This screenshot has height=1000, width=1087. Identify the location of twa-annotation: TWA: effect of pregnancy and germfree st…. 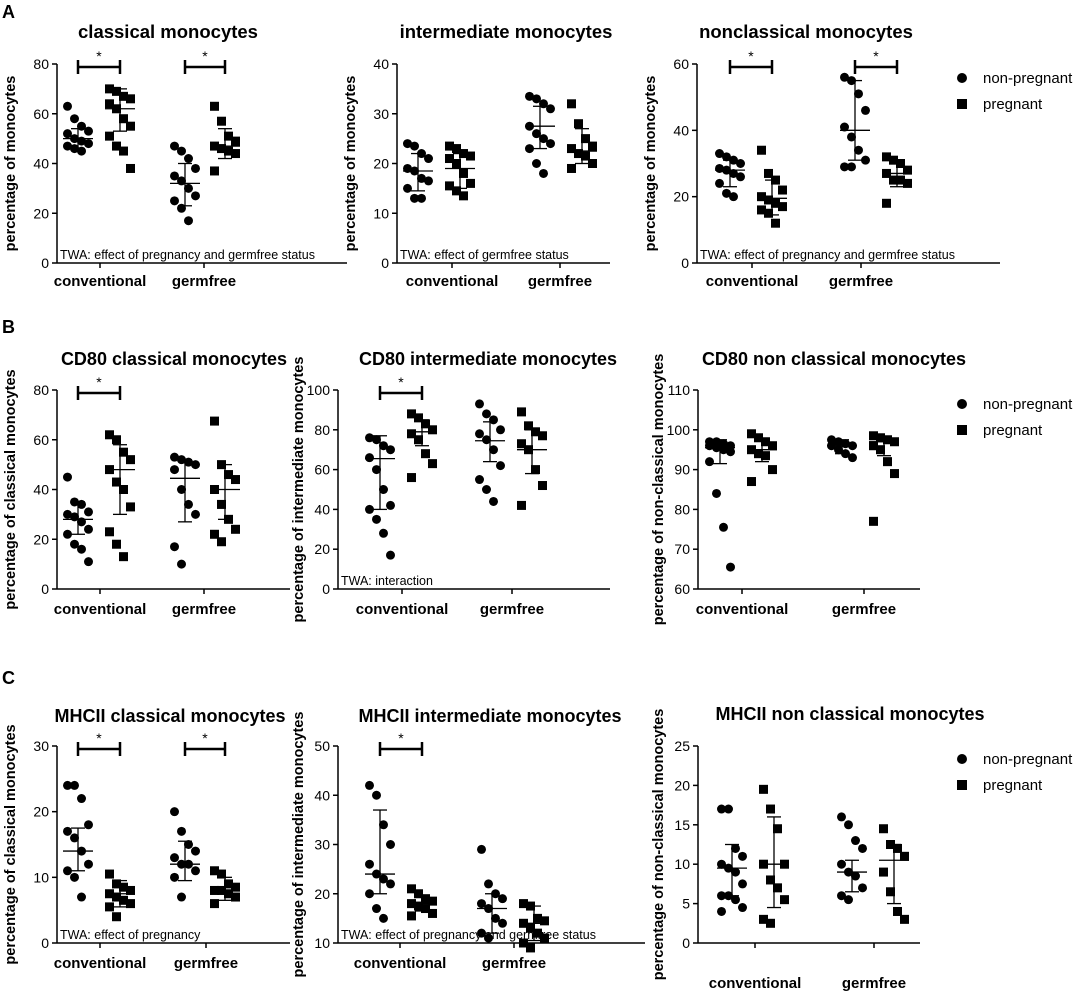
(468, 935).